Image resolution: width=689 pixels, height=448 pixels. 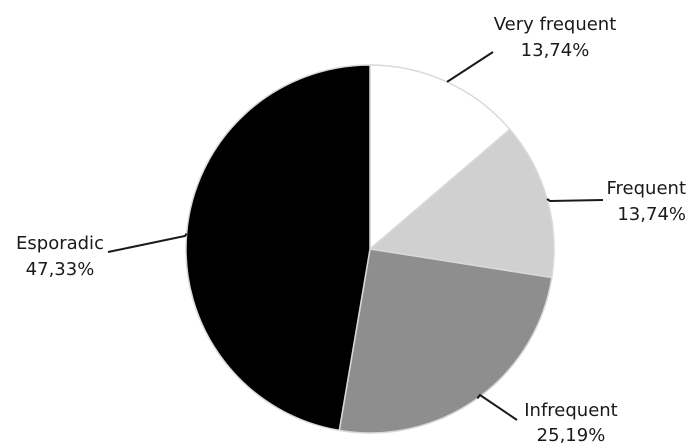 I want to click on slice-name-very-frequent: Very frequent, so click(x=555, y=24).